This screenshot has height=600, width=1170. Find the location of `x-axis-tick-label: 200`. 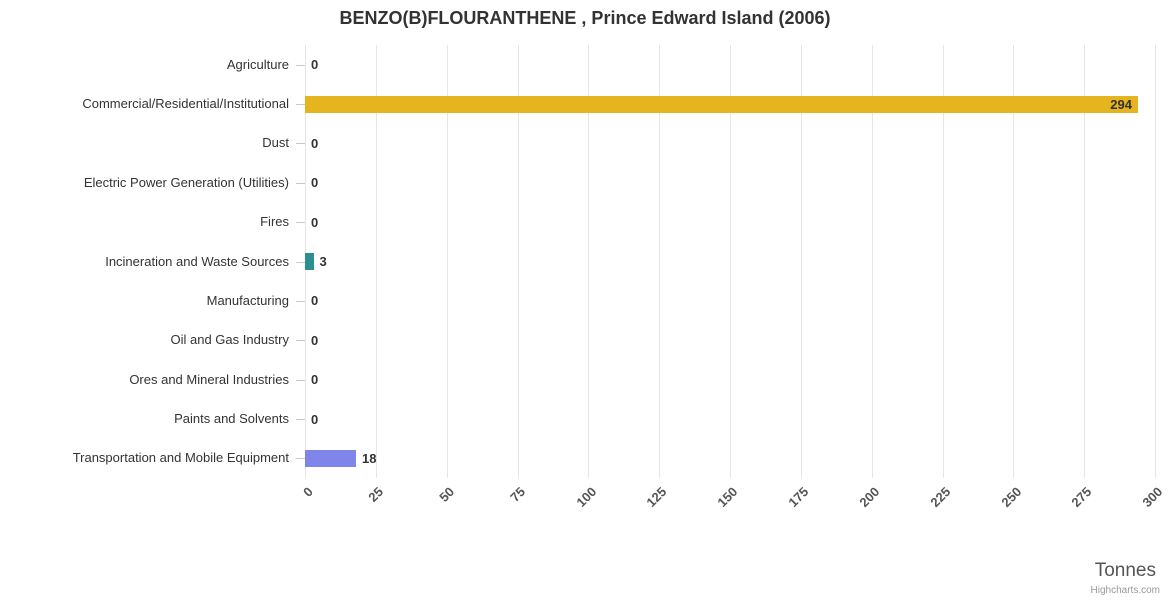

x-axis-tick-label: 200 is located at coordinates (869, 497).